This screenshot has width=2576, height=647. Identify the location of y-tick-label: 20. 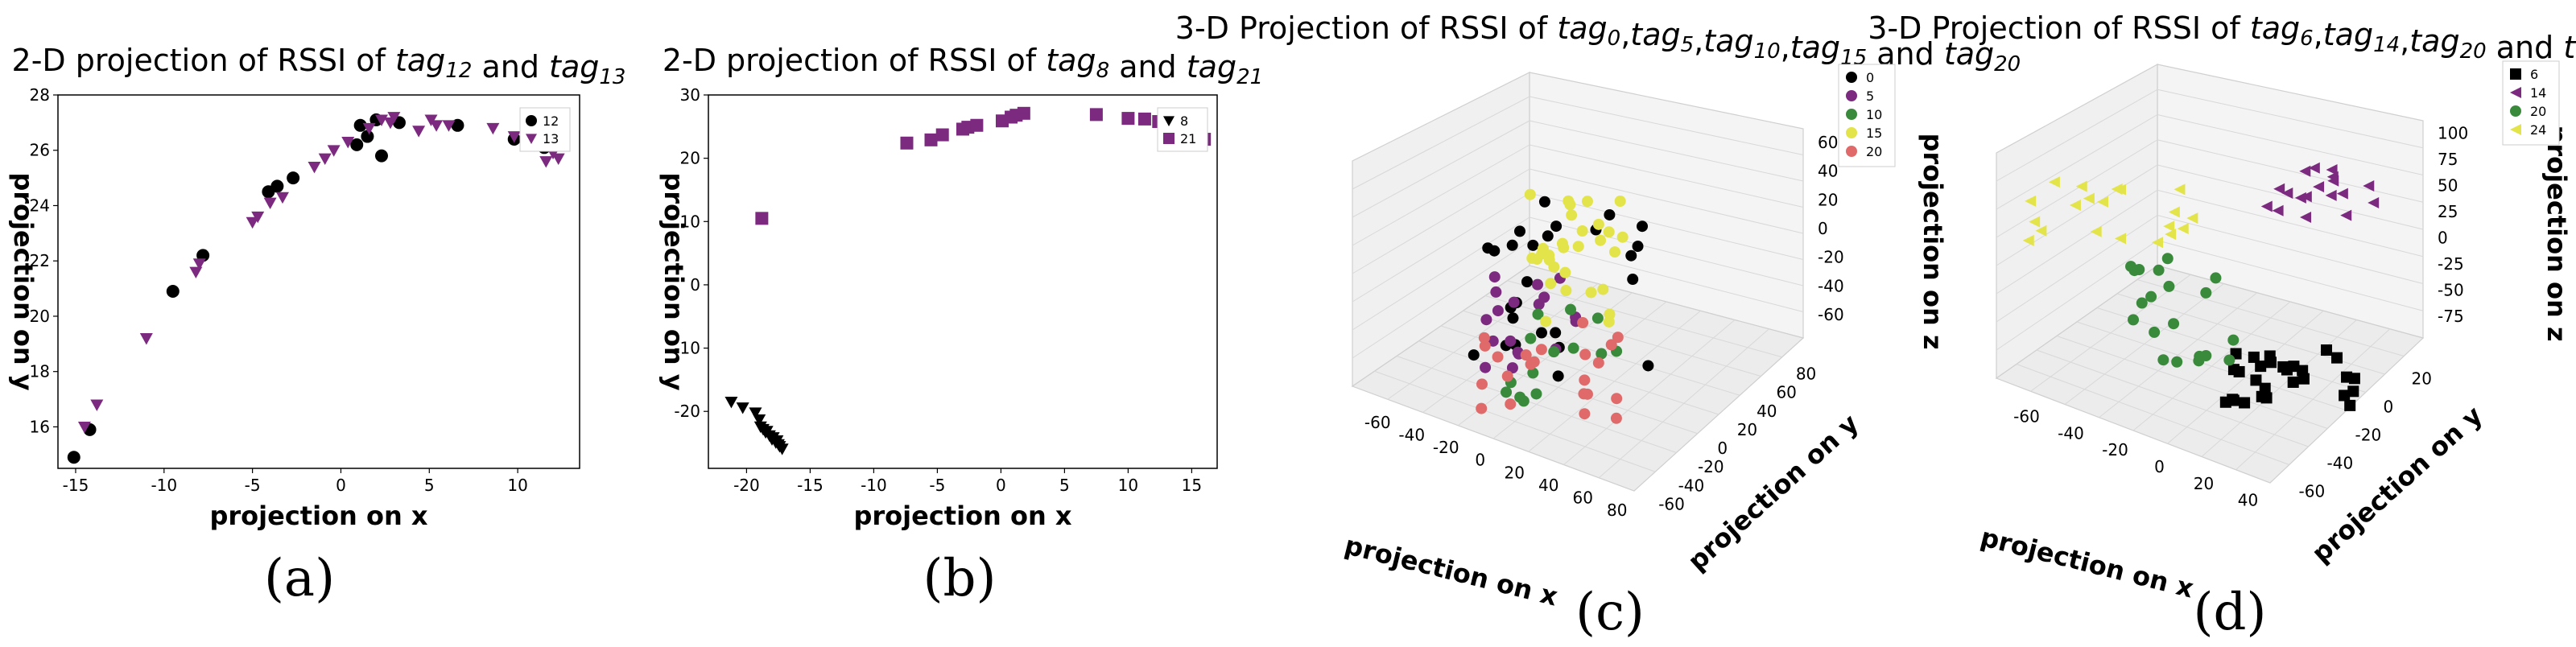
(40, 316).